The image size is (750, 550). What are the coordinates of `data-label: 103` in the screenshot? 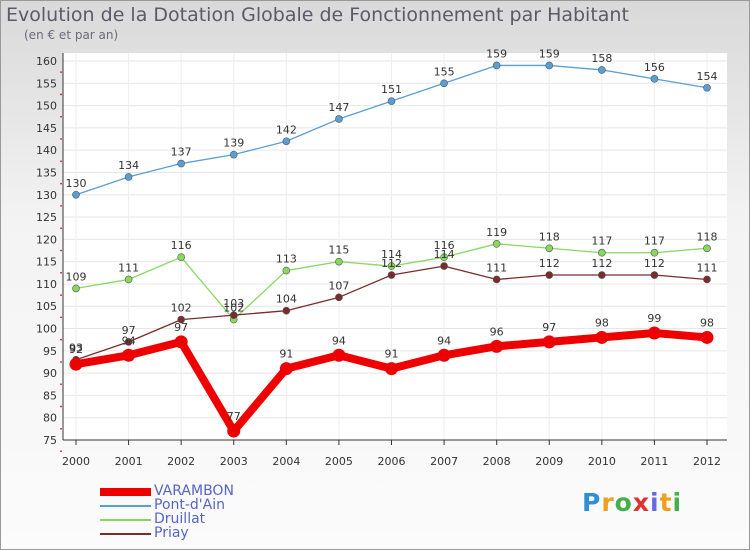 It's located at (233, 303).